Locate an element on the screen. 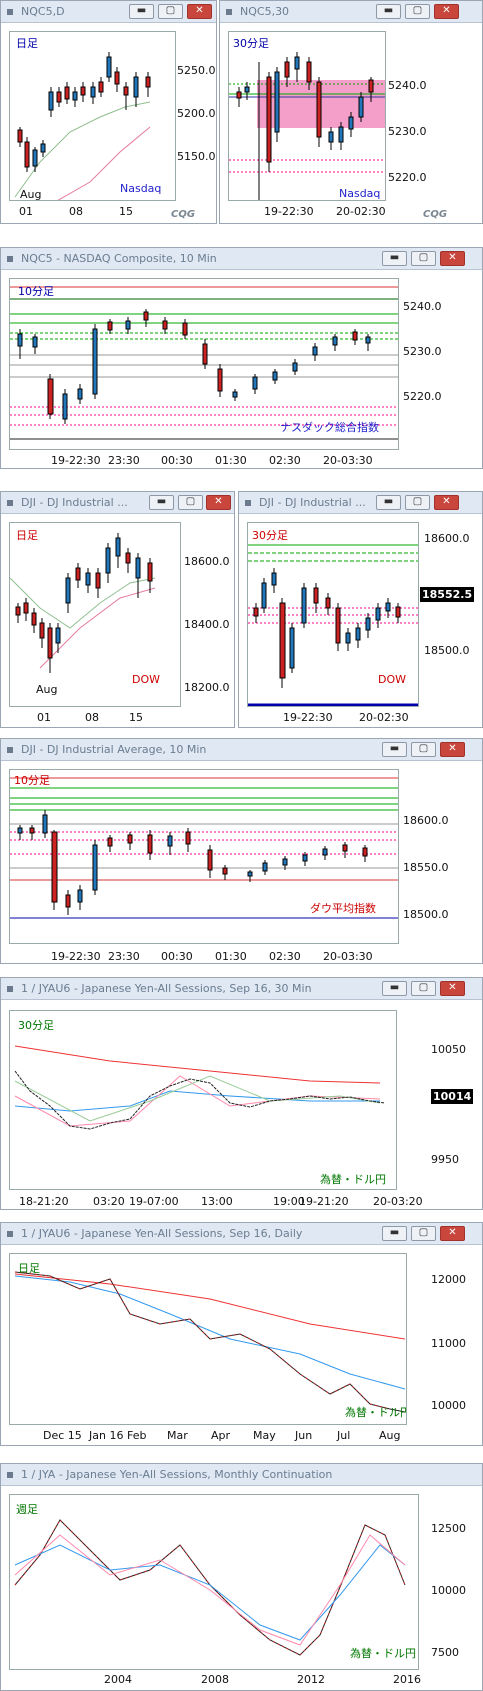  instrument-label: DOW is located at coordinates (146, 679).